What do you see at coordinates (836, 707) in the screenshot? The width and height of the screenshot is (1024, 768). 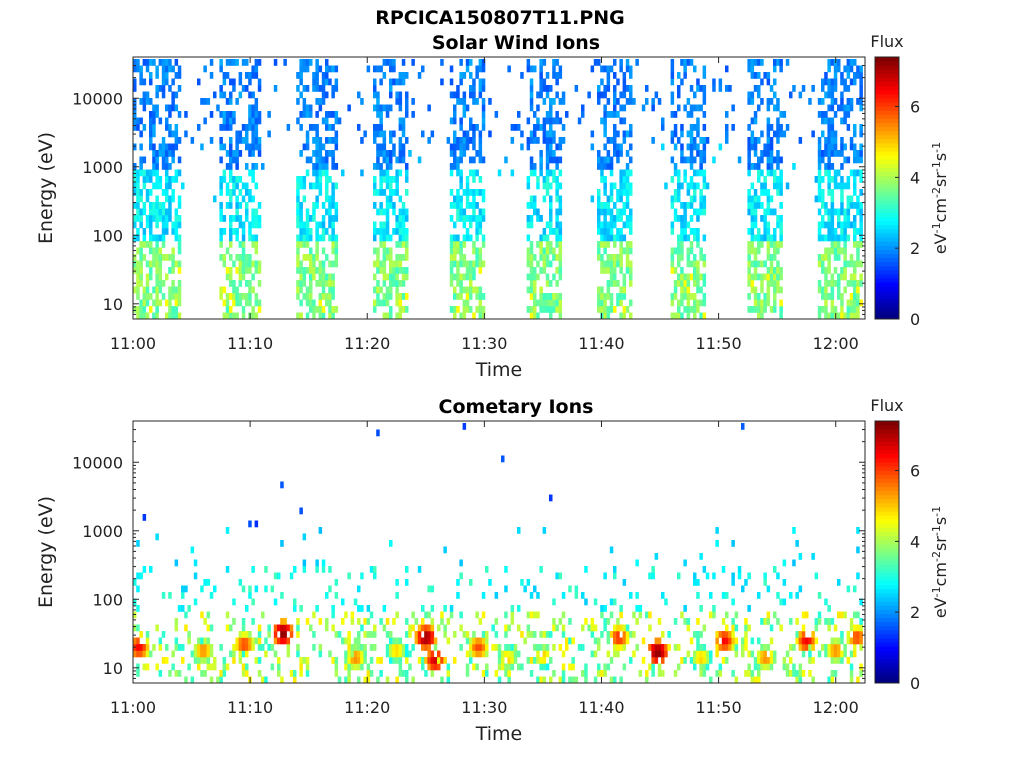 I see `x-tick-label: 12:00` at bounding box center [836, 707].